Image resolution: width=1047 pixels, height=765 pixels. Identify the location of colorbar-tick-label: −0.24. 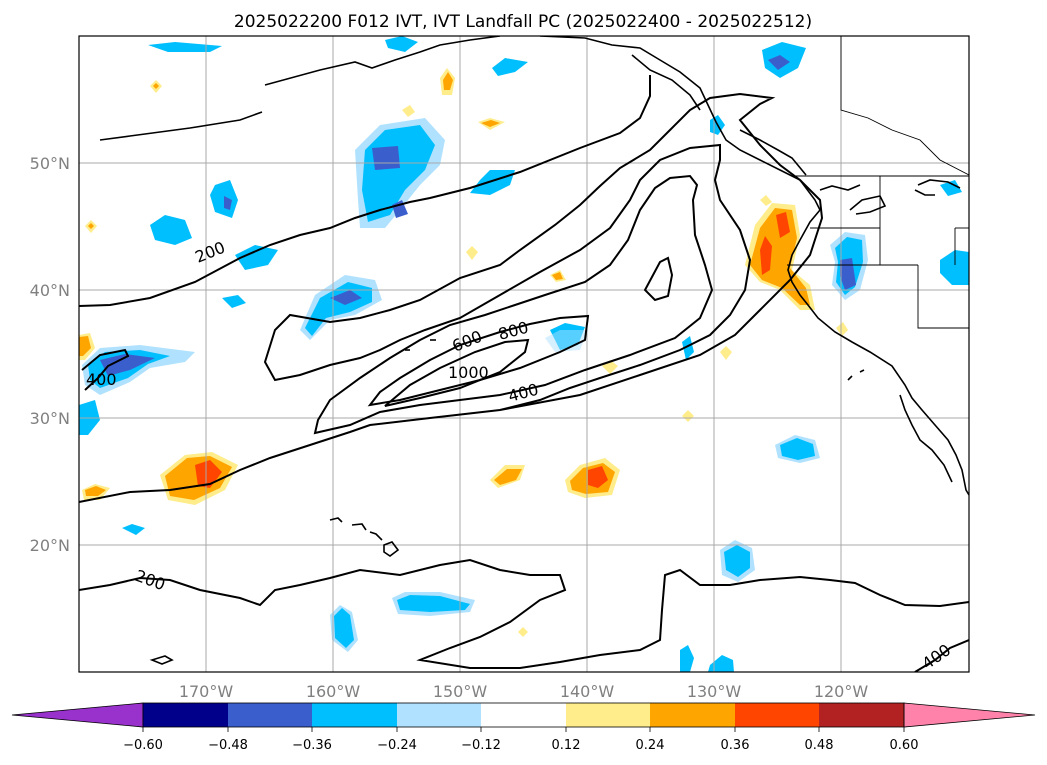
(397, 745).